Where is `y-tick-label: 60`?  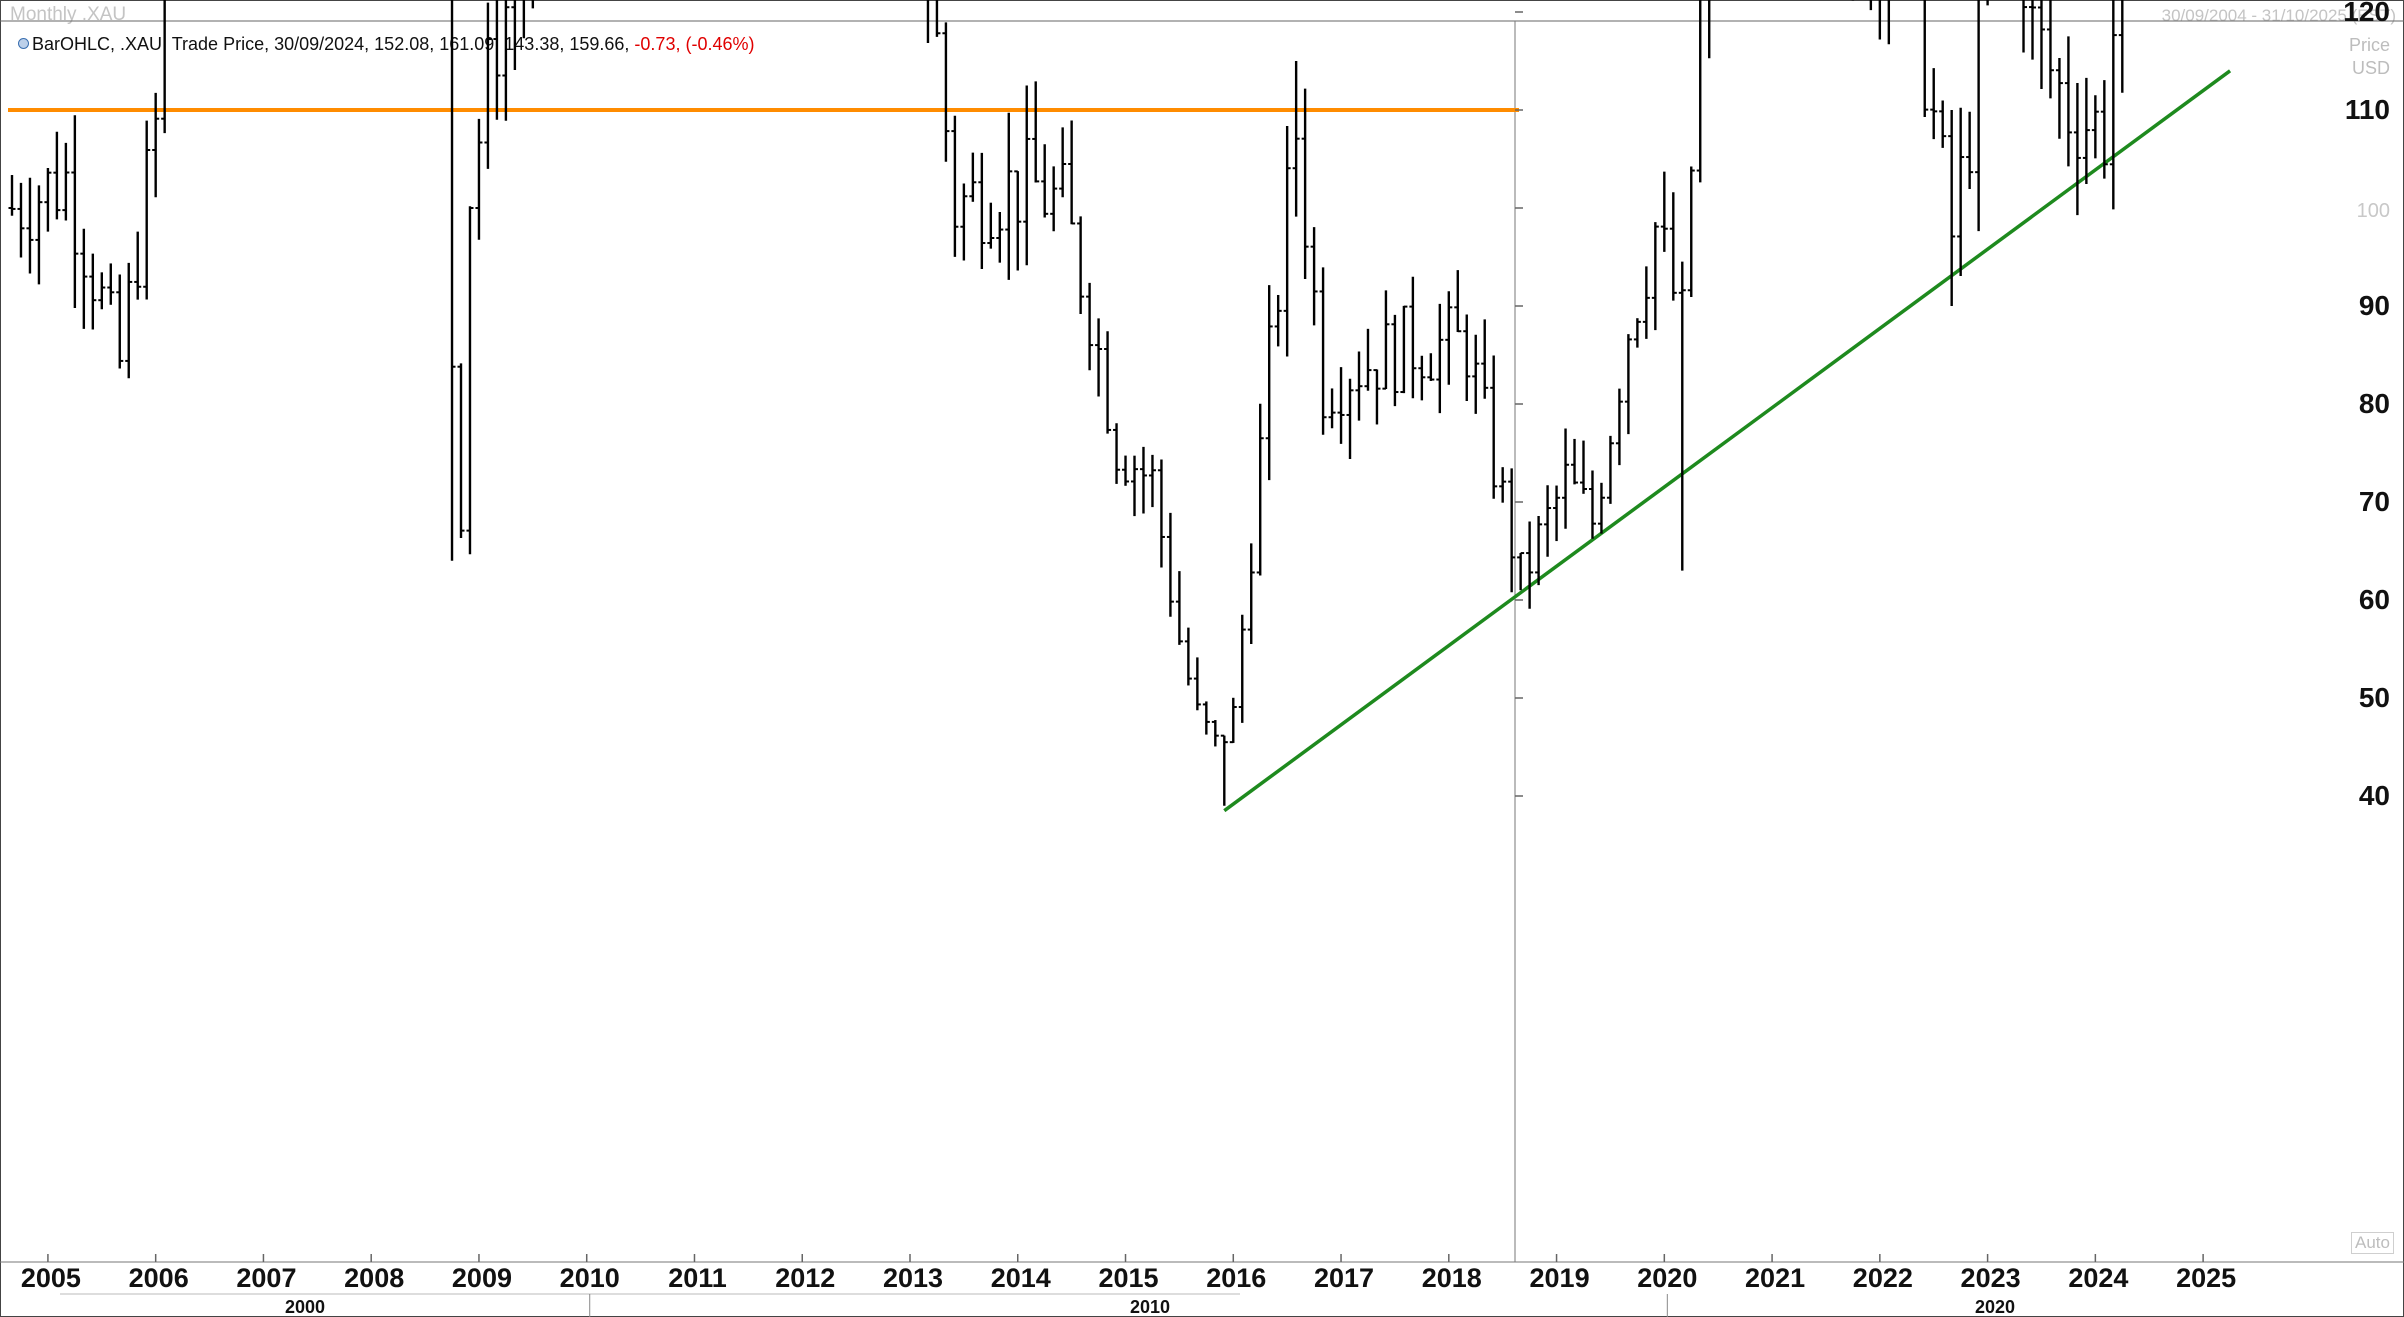
y-tick-label: 60 is located at coordinates (2374, 599).